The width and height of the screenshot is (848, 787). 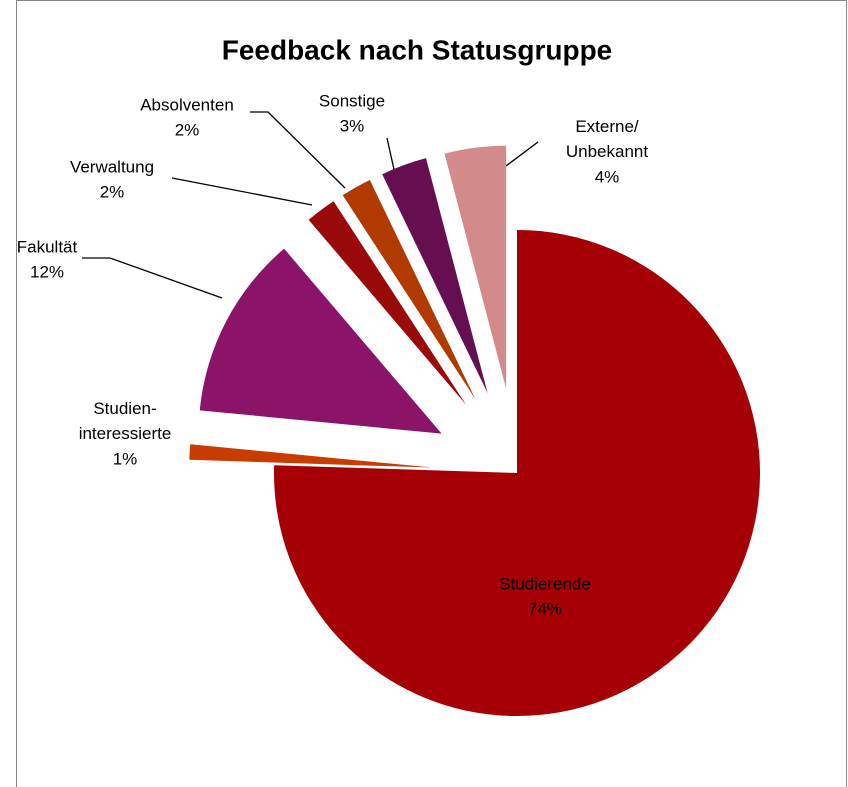 What do you see at coordinates (607, 139) in the screenshot?
I see `slice-label: Externe/Unbekannt` at bounding box center [607, 139].